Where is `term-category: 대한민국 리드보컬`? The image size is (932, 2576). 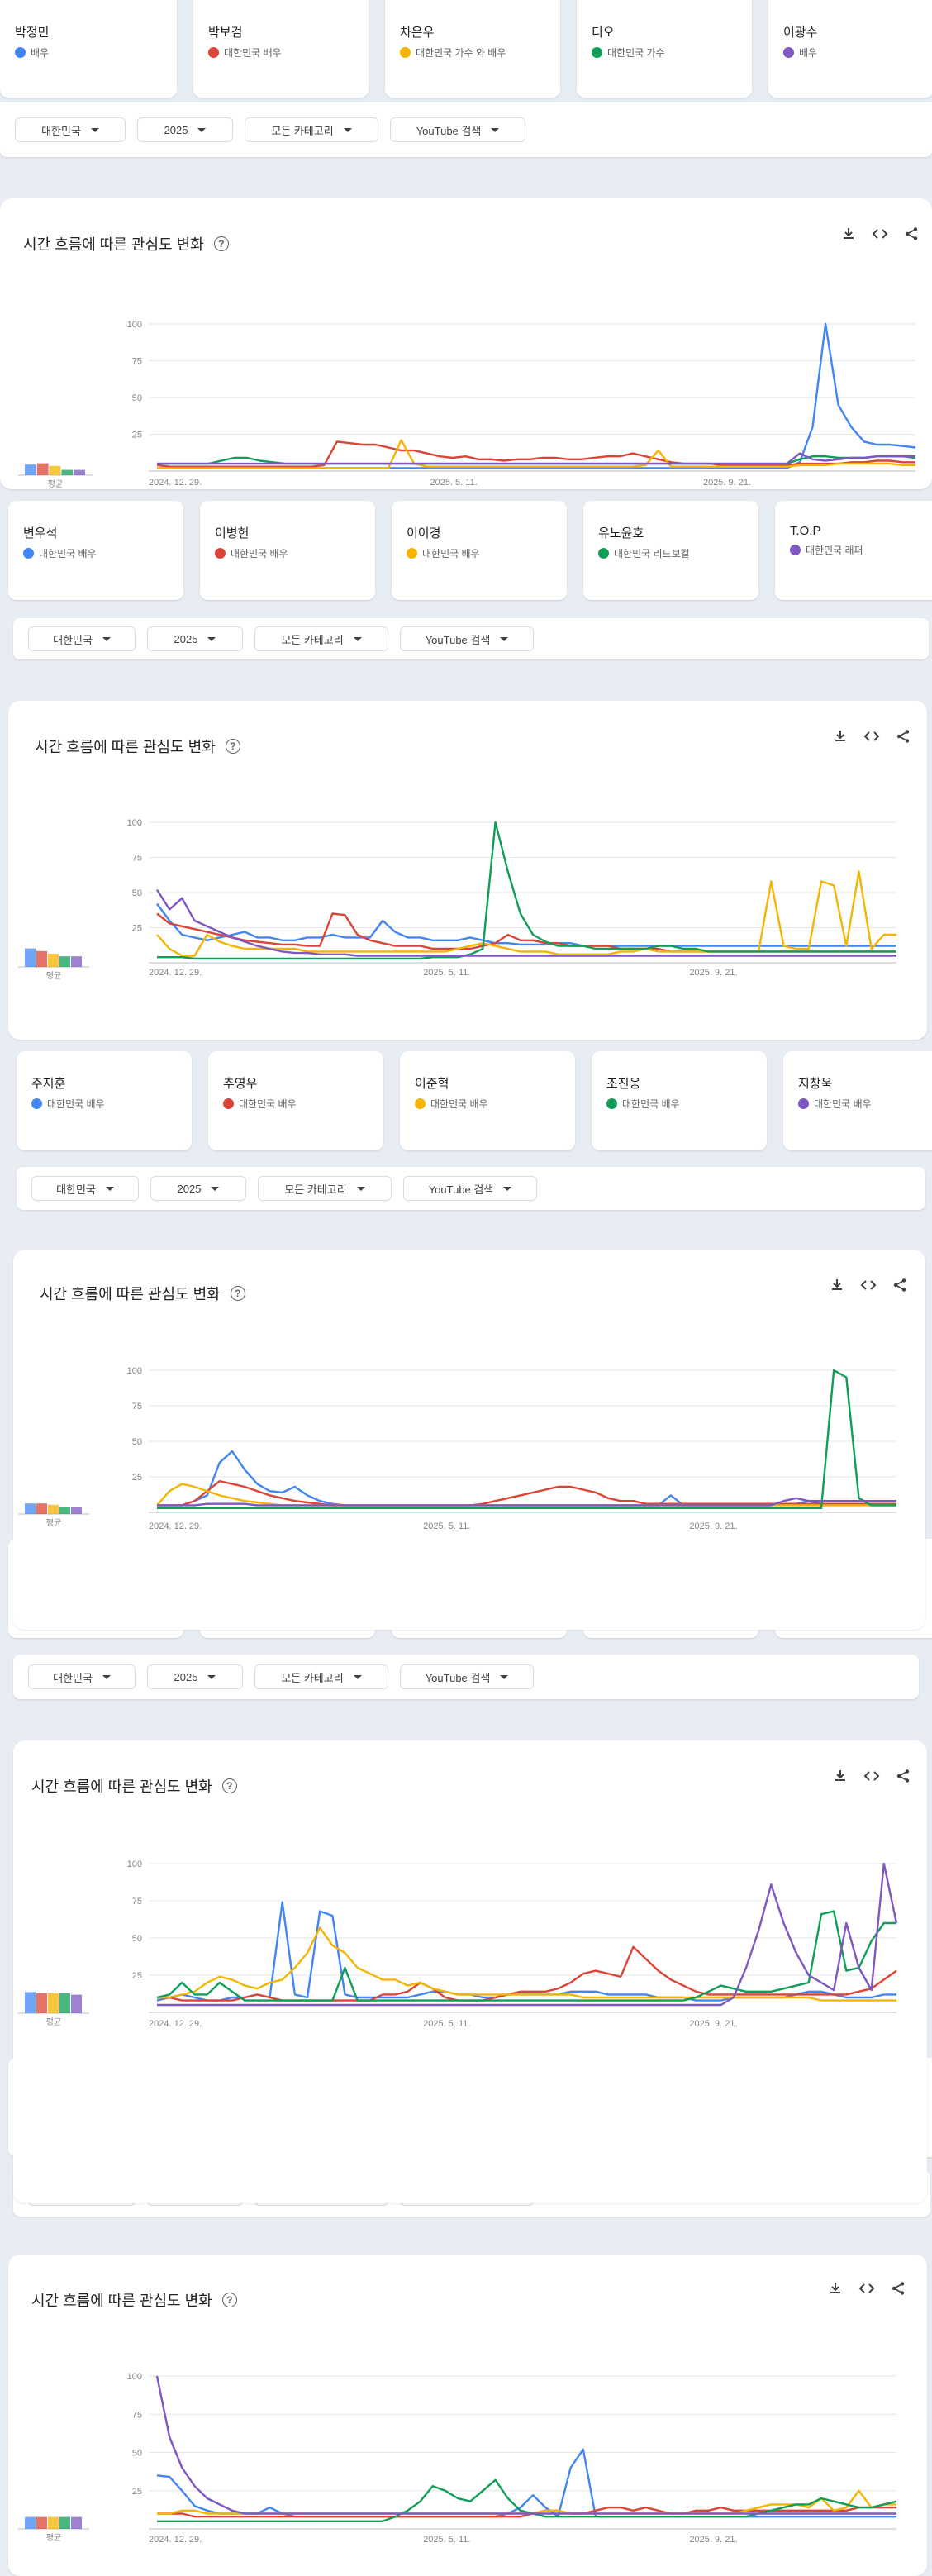
term-category: 대한민국 리드보컬 is located at coordinates (652, 554).